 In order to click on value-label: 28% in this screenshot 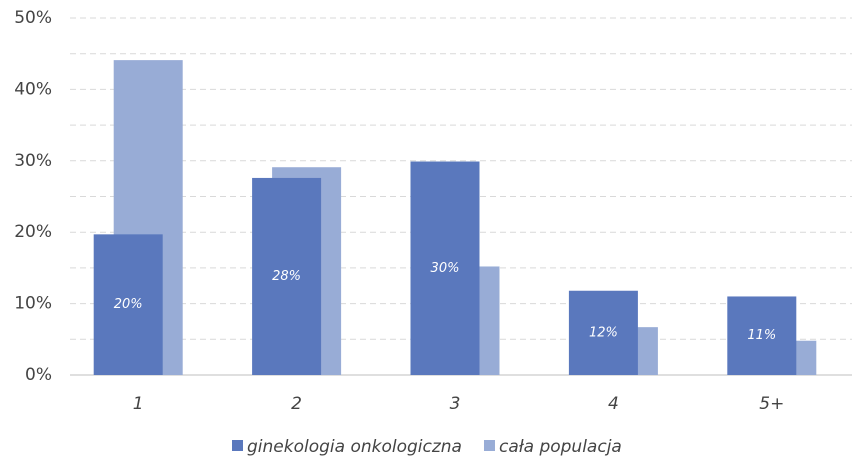, I will do `click(286, 276)`.